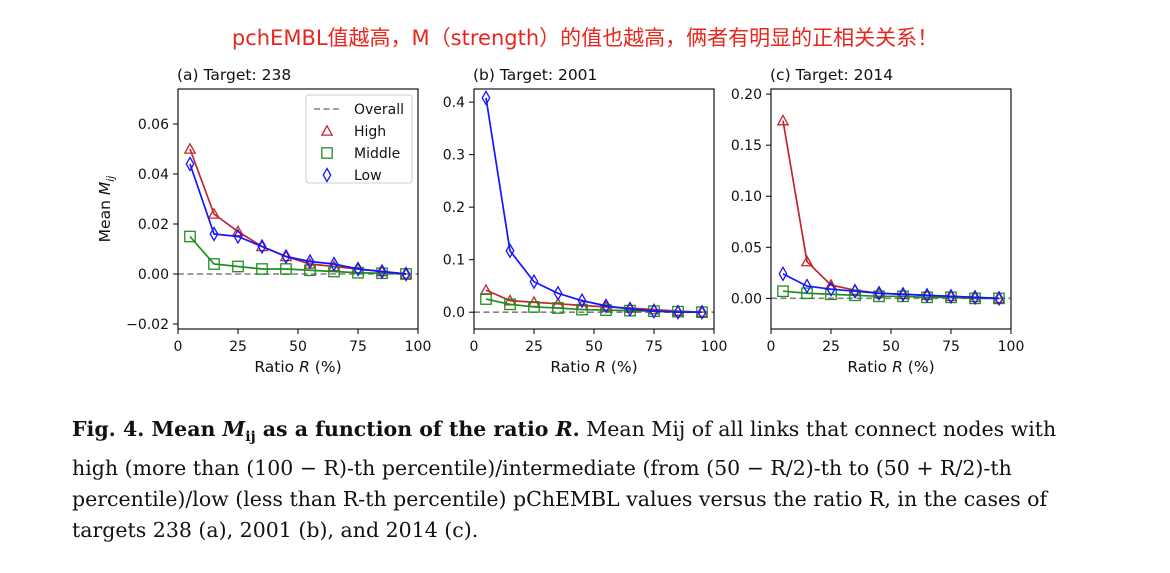 Image resolution: width=1170 pixels, height=573 pixels. I want to click on y-tick-label: 0.02, so click(153, 225).